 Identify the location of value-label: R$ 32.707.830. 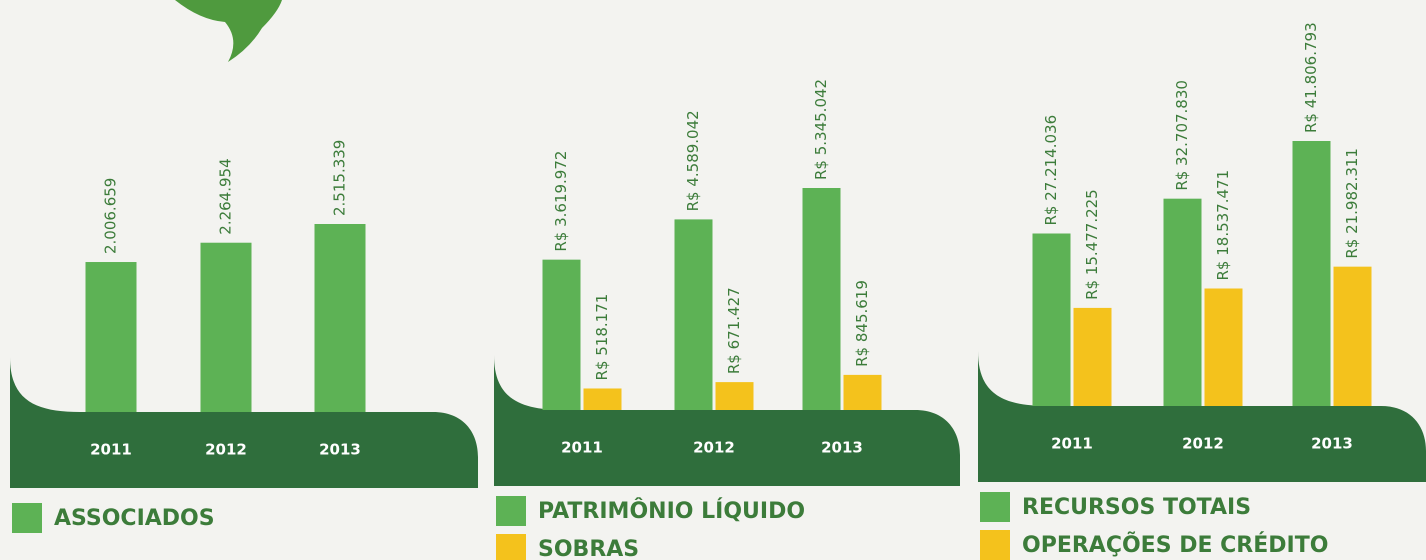
(1182, 135).